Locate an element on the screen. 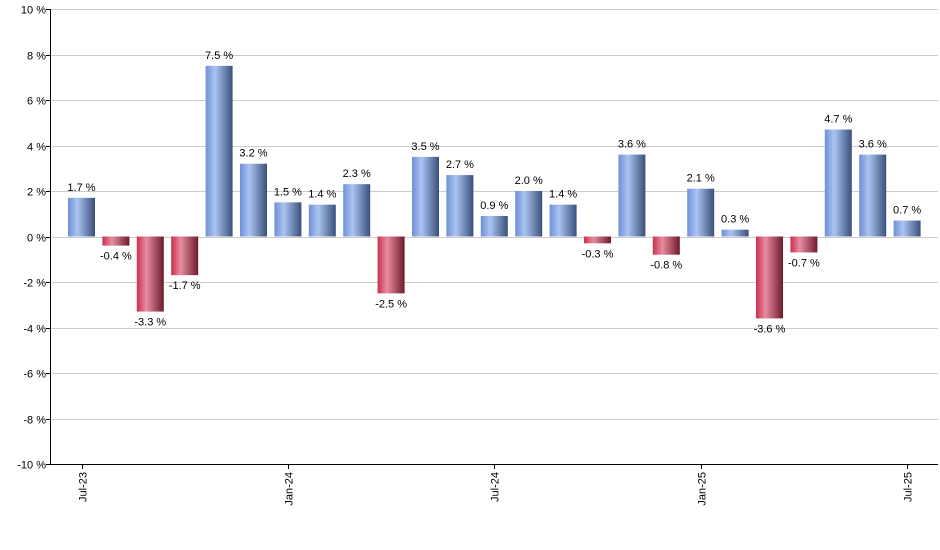 The image size is (940, 550). x-axis: Jul-23 Jan-24 Jul-24 Jan-25 Jul-25 is located at coordinates (494, 485).